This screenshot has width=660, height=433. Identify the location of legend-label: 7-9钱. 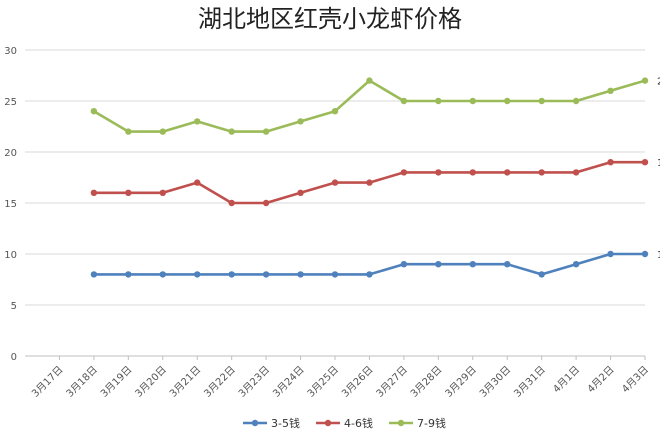
(431, 423).